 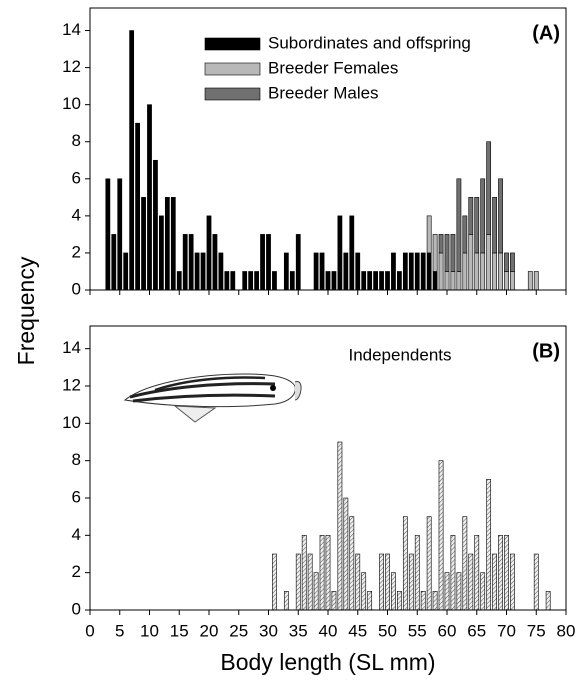 What do you see at coordinates (369, 42) in the screenshot?
I see `legend-label: Subordinates and offspring` at bounding box center [369, 42].